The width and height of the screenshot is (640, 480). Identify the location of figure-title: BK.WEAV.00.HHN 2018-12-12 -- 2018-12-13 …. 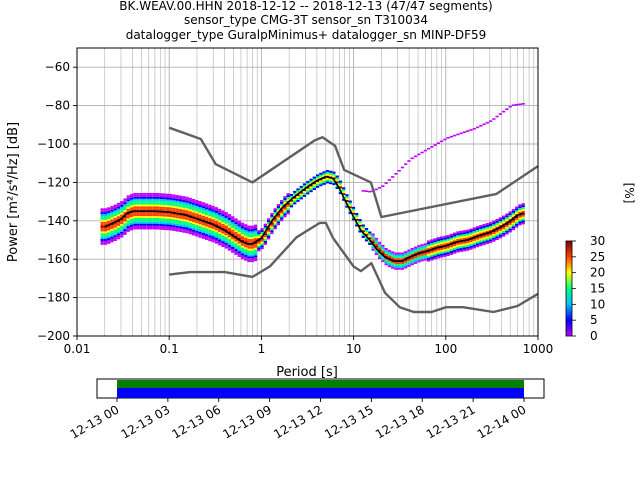
(305, 21).